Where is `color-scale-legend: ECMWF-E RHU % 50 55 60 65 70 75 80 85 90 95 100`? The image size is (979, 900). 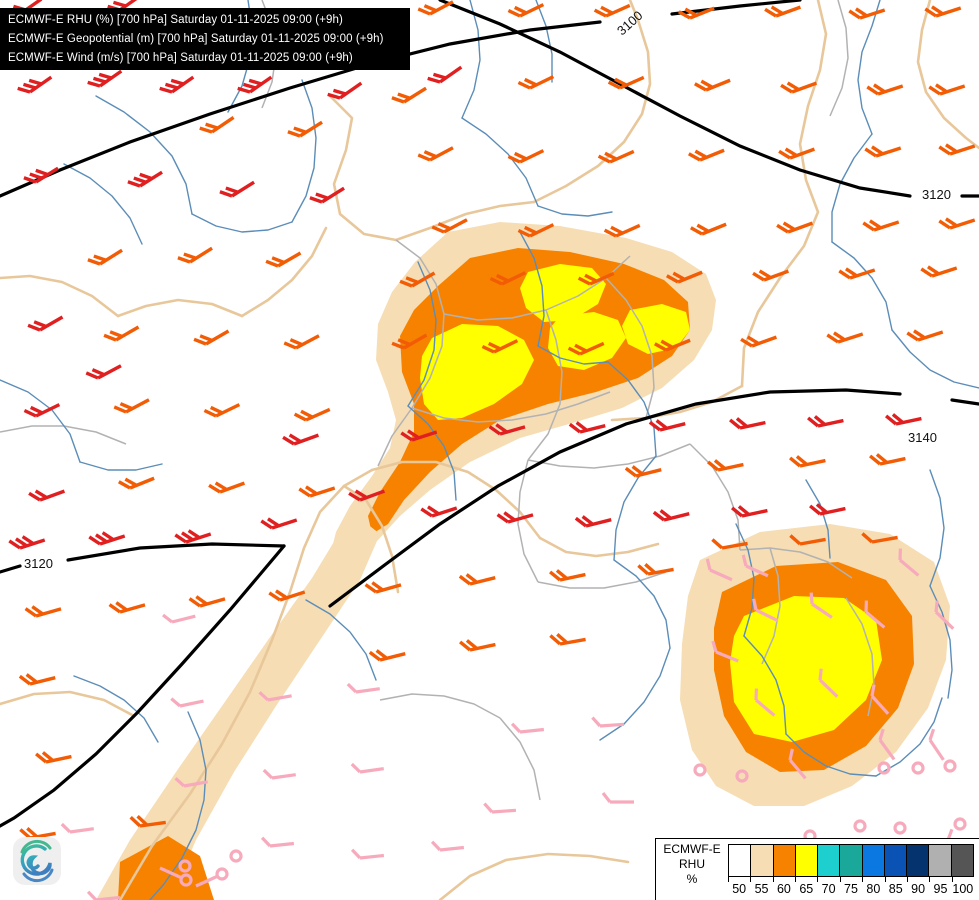
color-scale-legend: ECMWF-E RHU % 50 55 60 65 70 75 80 85 90 95 100 is located at coordinates (817, 869).